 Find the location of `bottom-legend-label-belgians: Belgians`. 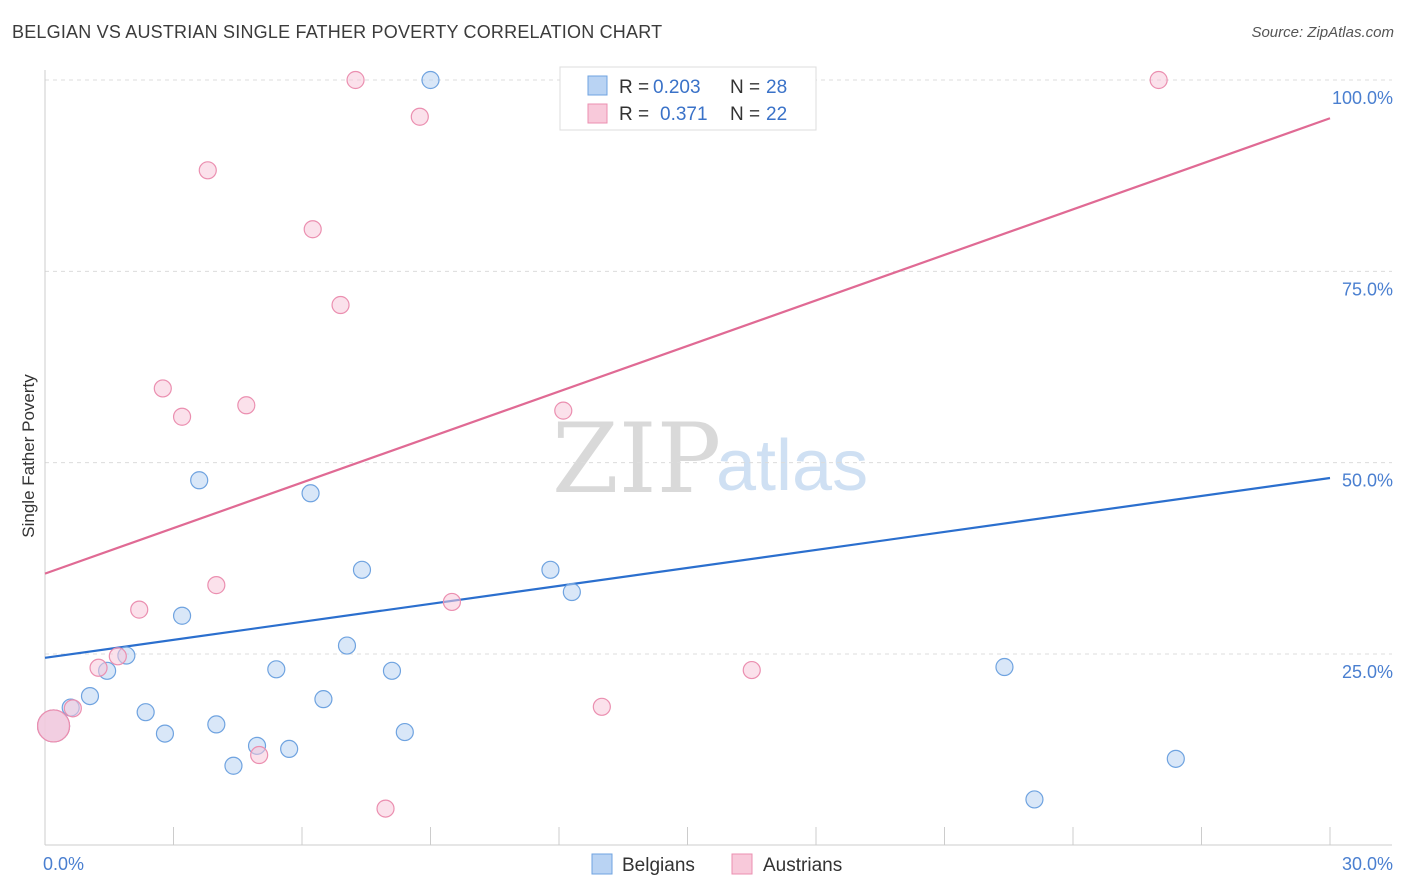

bottom-legend-label-belgians: Belgians is located at coordinates (658, 865).